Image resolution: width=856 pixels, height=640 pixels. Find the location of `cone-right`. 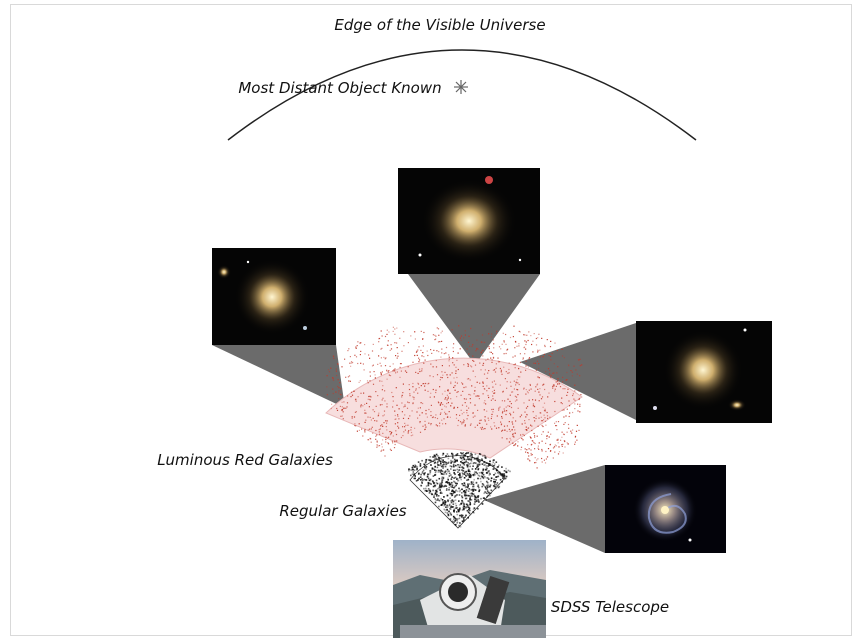

cone-right is located at coordinates (578, 371).